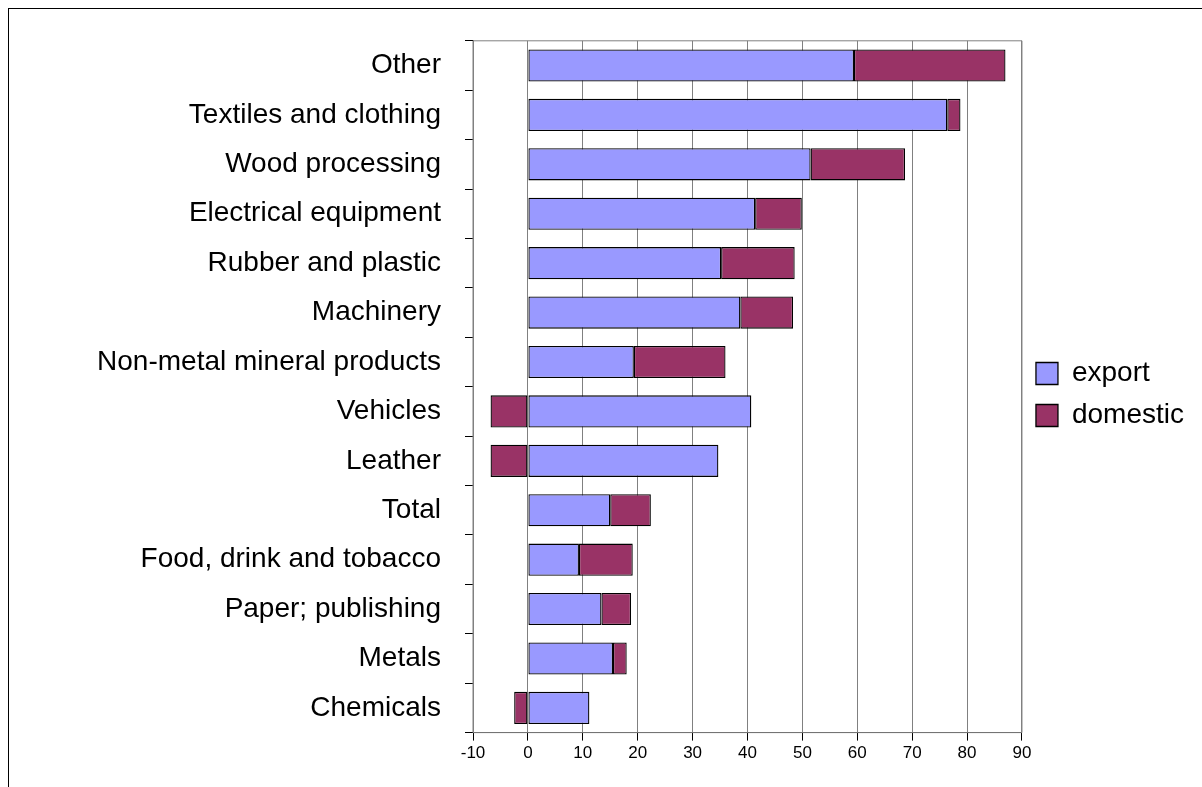 The image size is (1202, 787). Describe the element at coordinates (290, 558) in the screenshot. I see `y-tick-label: Food, drink and tobacco` at that location.